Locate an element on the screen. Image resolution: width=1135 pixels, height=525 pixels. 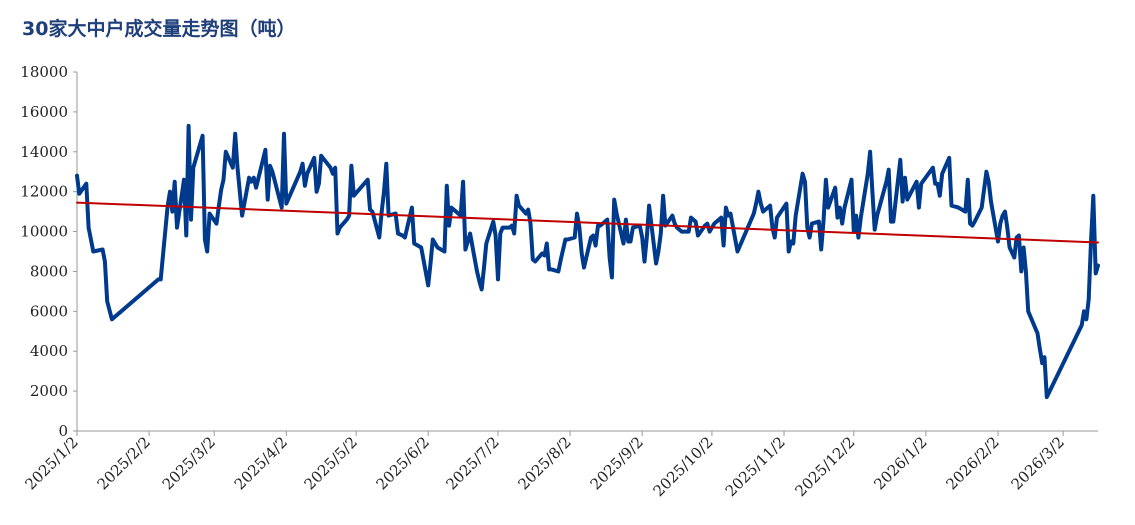
y-tick-label: 16000 is located at coordinates (44, 112).